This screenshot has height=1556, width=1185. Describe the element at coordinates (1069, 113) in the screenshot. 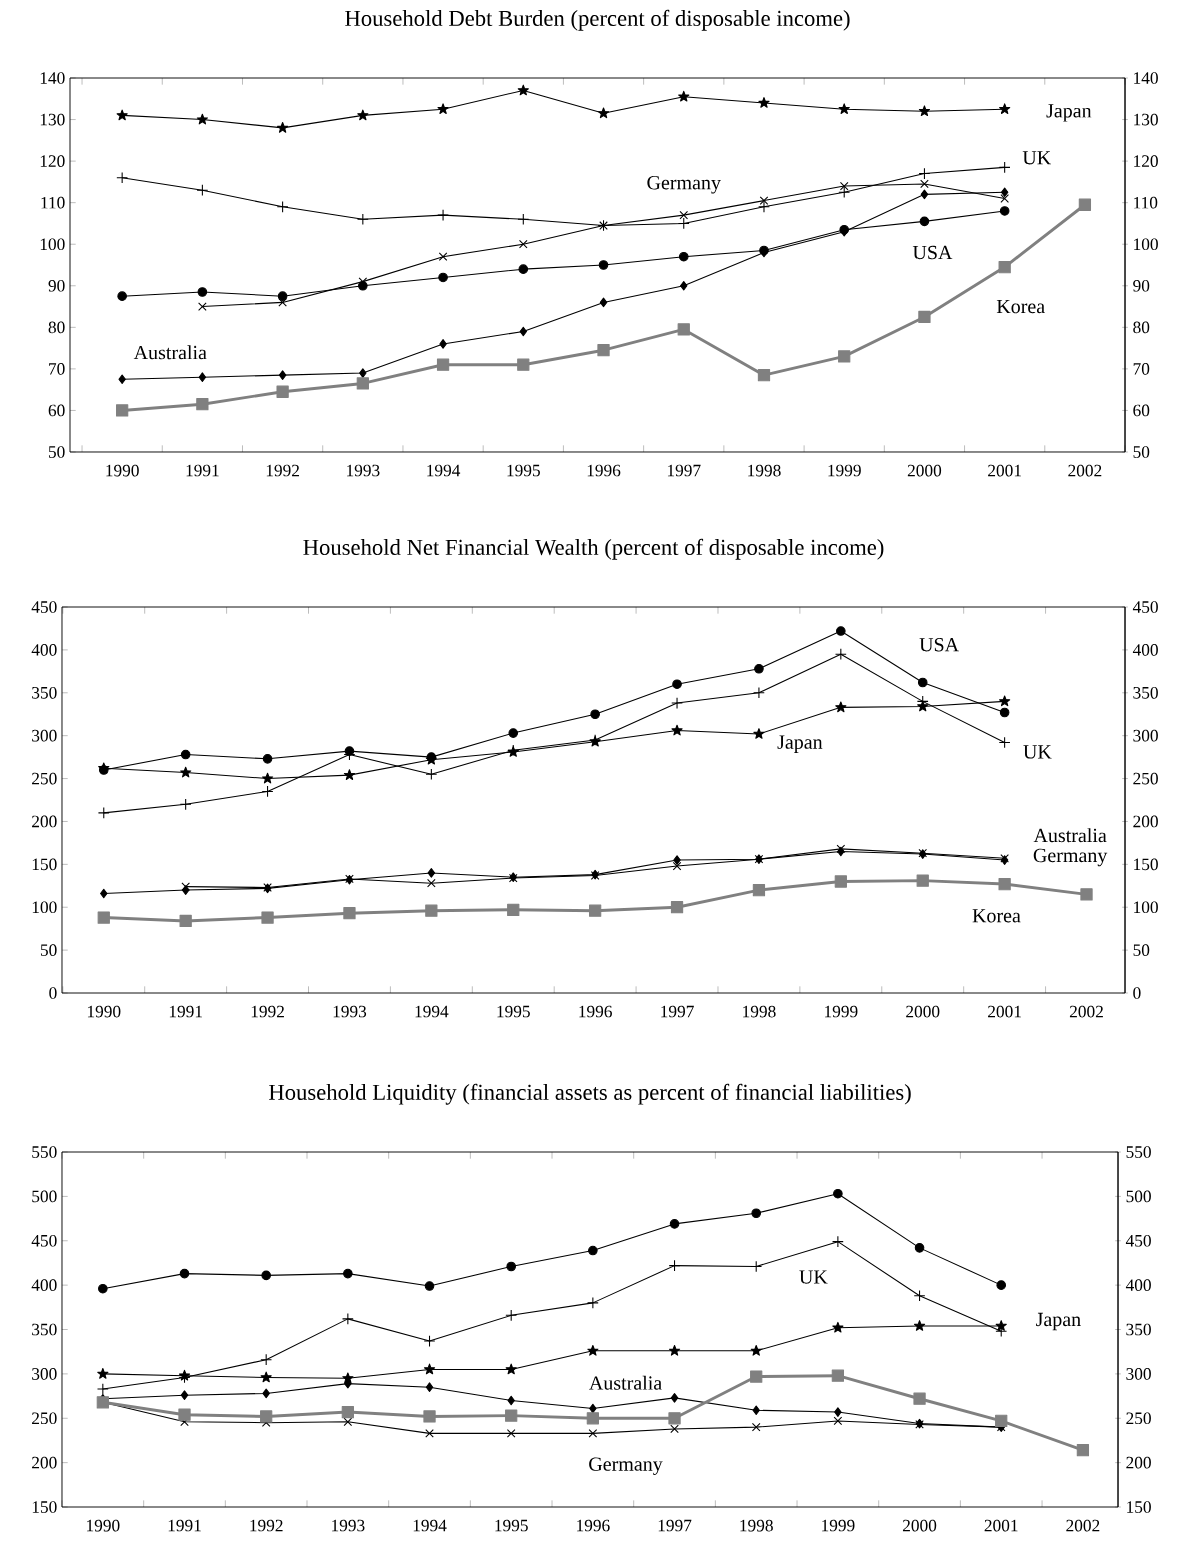

I see `legend-label: Japan` at that location.